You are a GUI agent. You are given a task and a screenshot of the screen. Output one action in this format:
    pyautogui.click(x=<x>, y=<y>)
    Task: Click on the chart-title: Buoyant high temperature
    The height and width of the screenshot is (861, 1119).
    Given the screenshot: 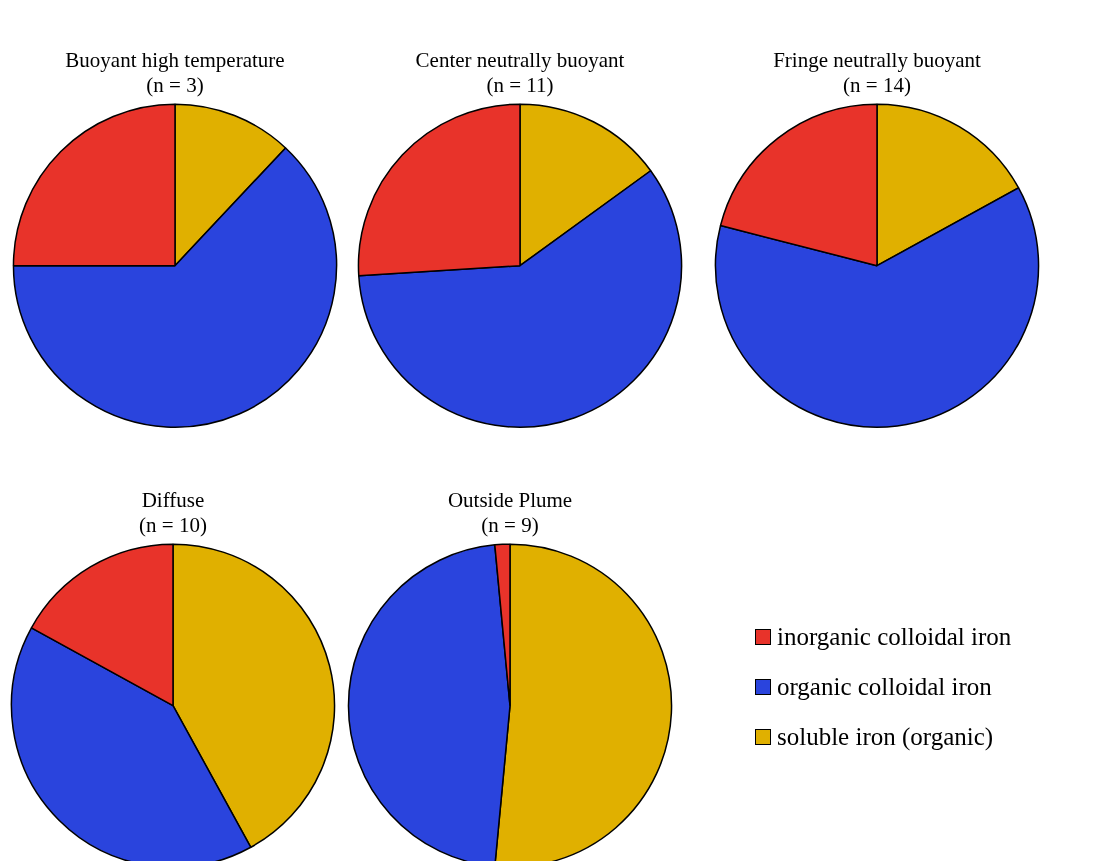 What is the action you would take?
    pyautogui.click(x=175, y=60)
    